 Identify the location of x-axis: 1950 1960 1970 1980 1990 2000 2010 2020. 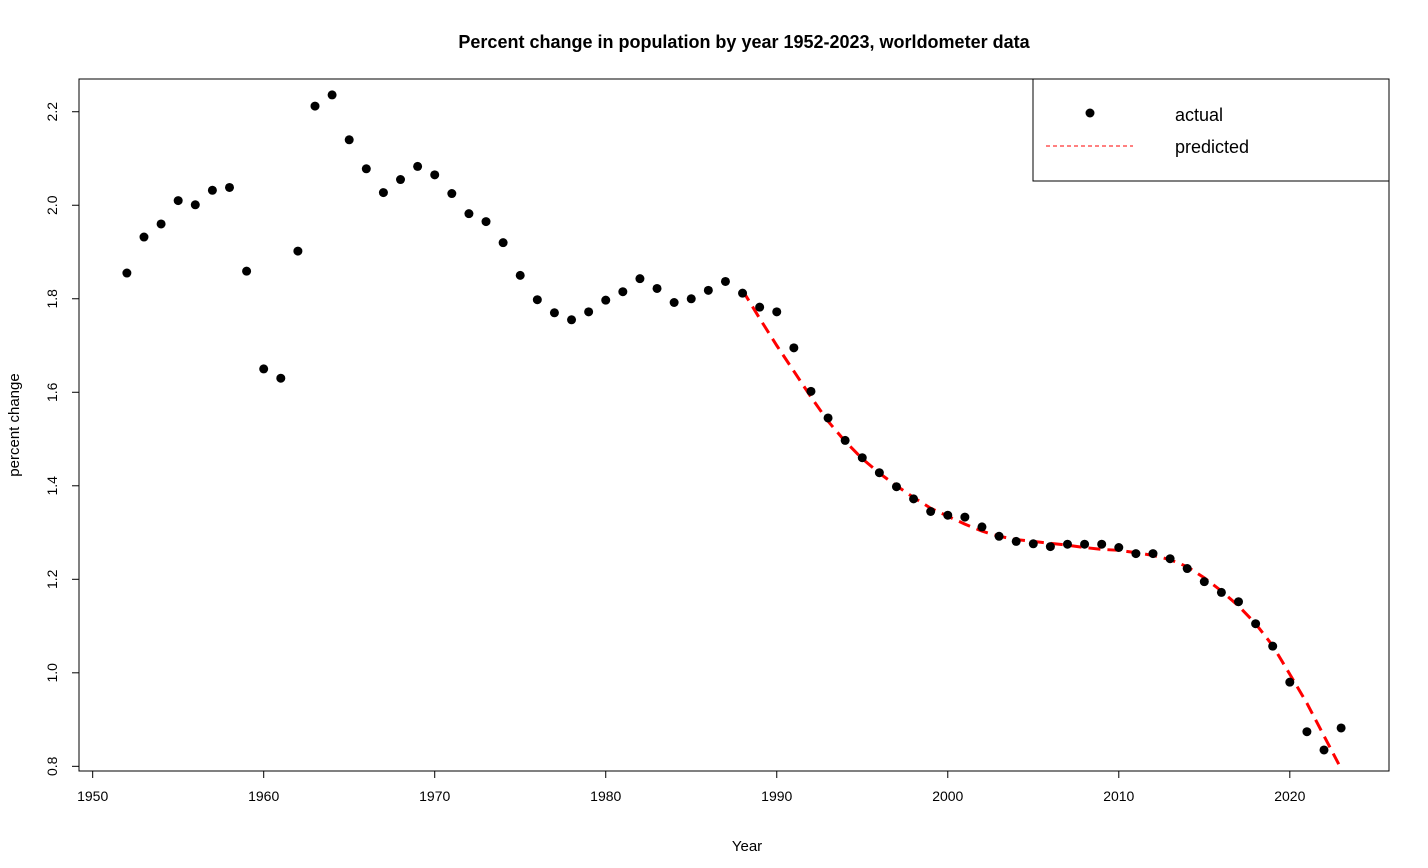
(691, 787).